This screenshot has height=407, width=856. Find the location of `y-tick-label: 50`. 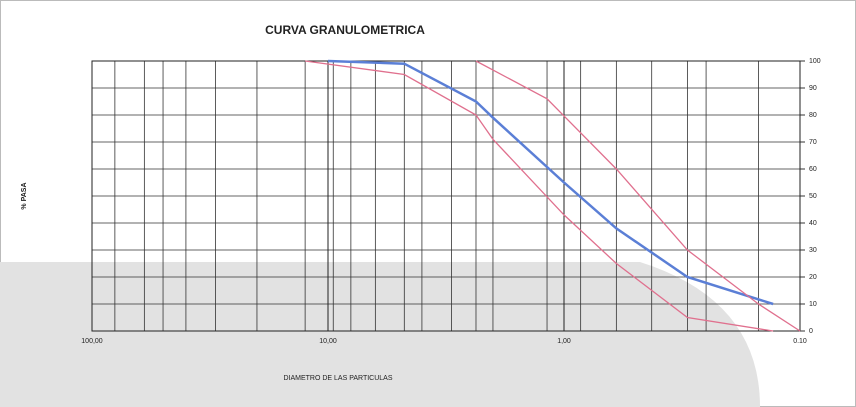

y-tick-label: 50 is located at coordinates (813, 196).